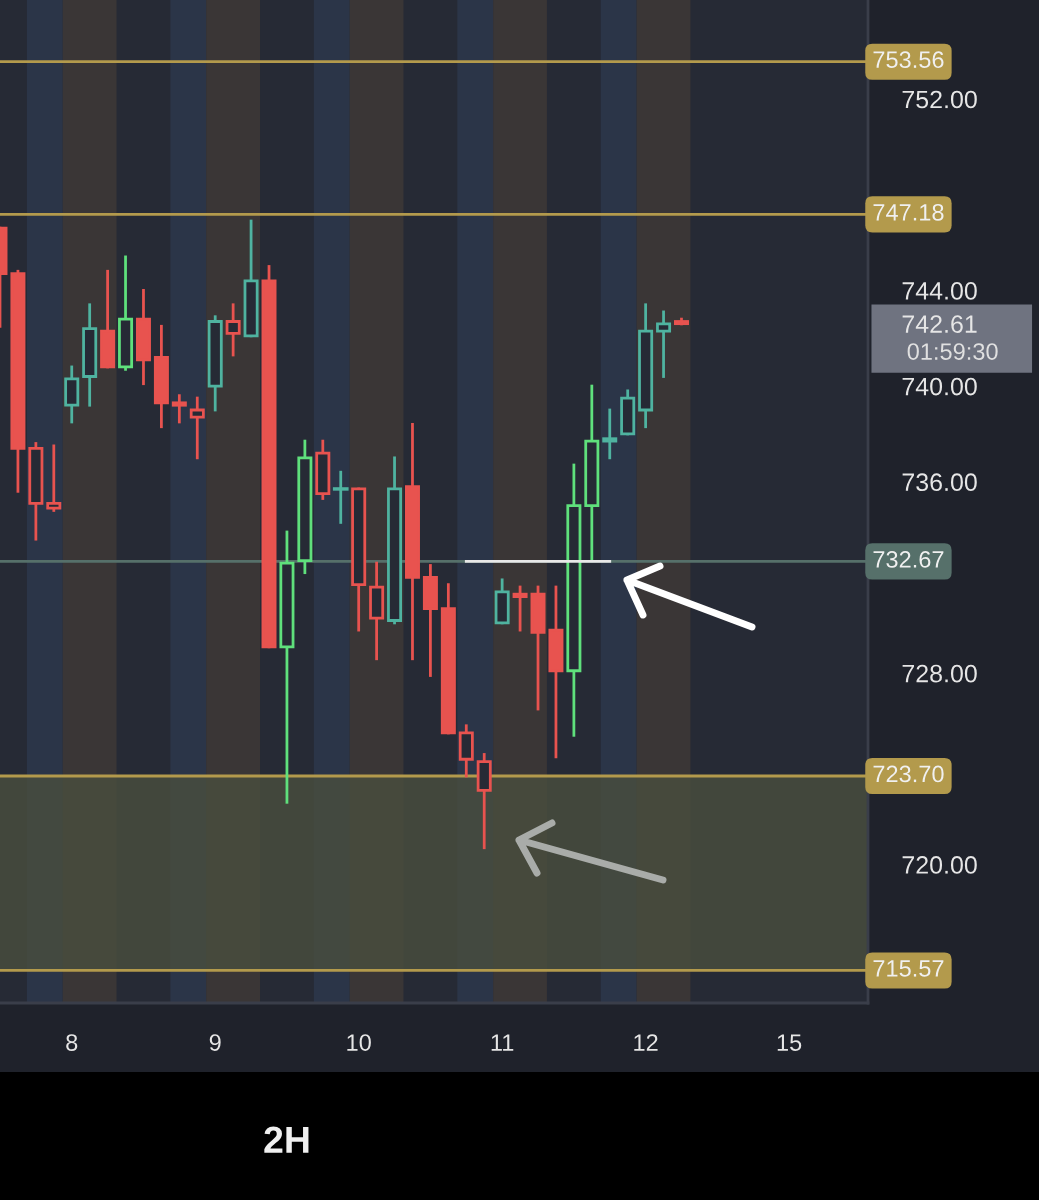 The height and width of the screenshot is (1200, 1039). What do you see at coordinates (359, 1042) in the screenshot?
I see `x-tick-label: 10` at bounding box center [359, 1042].